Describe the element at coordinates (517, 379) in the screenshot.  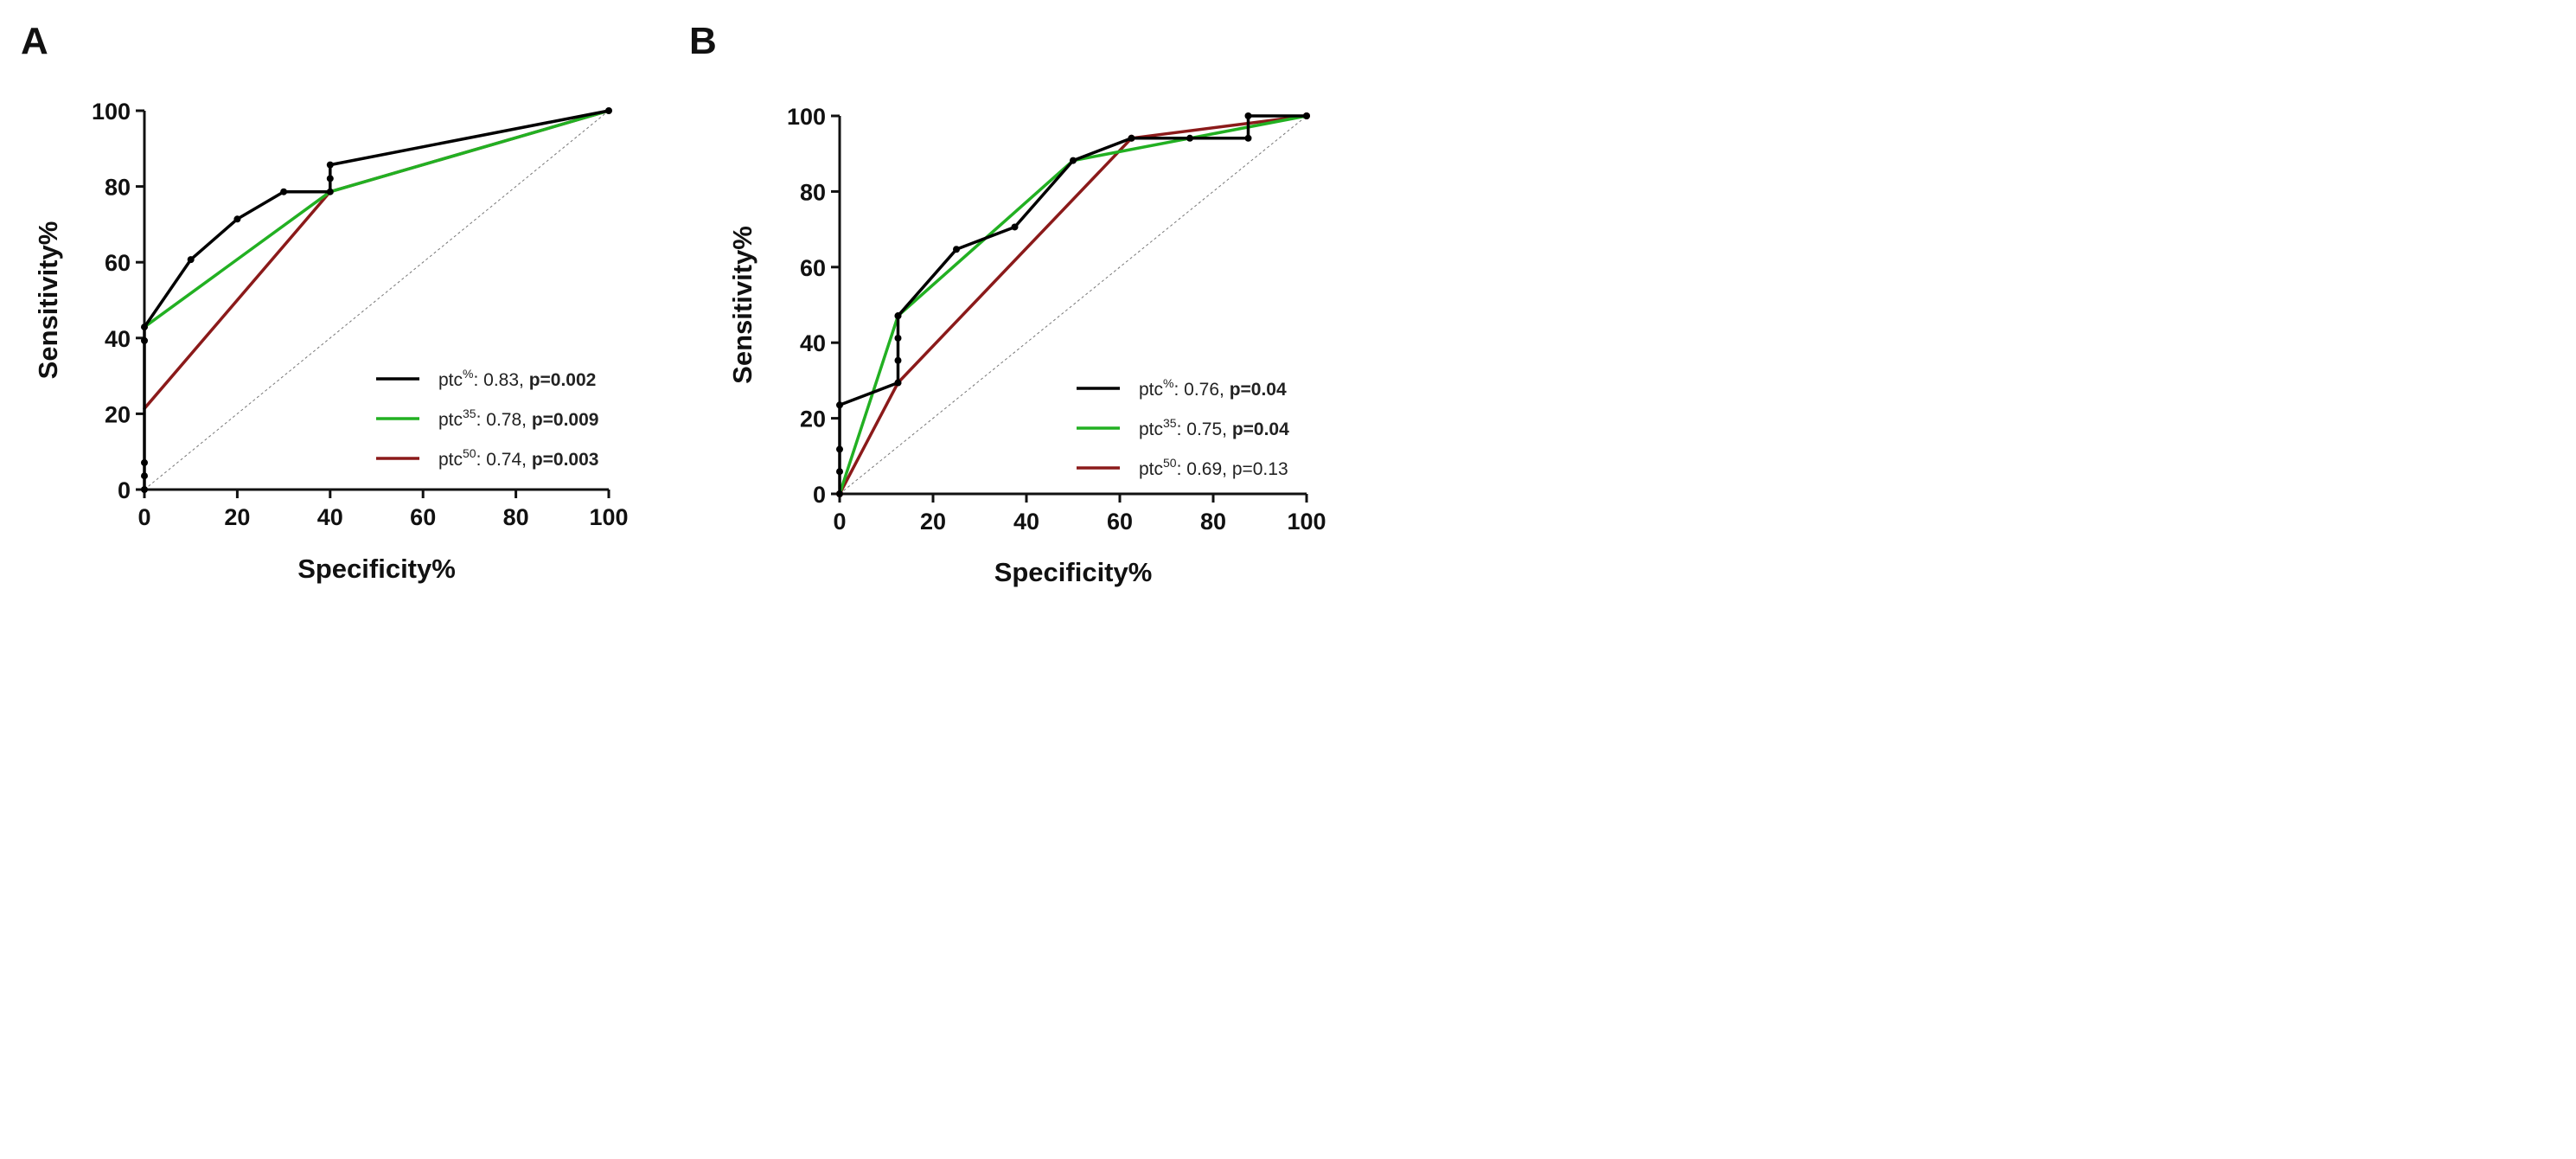
I see `legend-label: ptc%: 0.83, p=0.002` at that location.